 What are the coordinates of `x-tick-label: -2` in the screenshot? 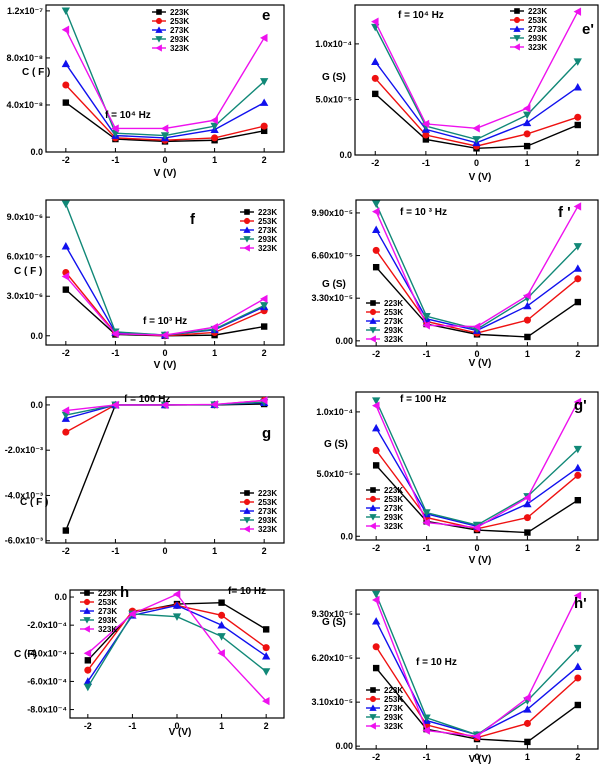 It's located at (376, 354).